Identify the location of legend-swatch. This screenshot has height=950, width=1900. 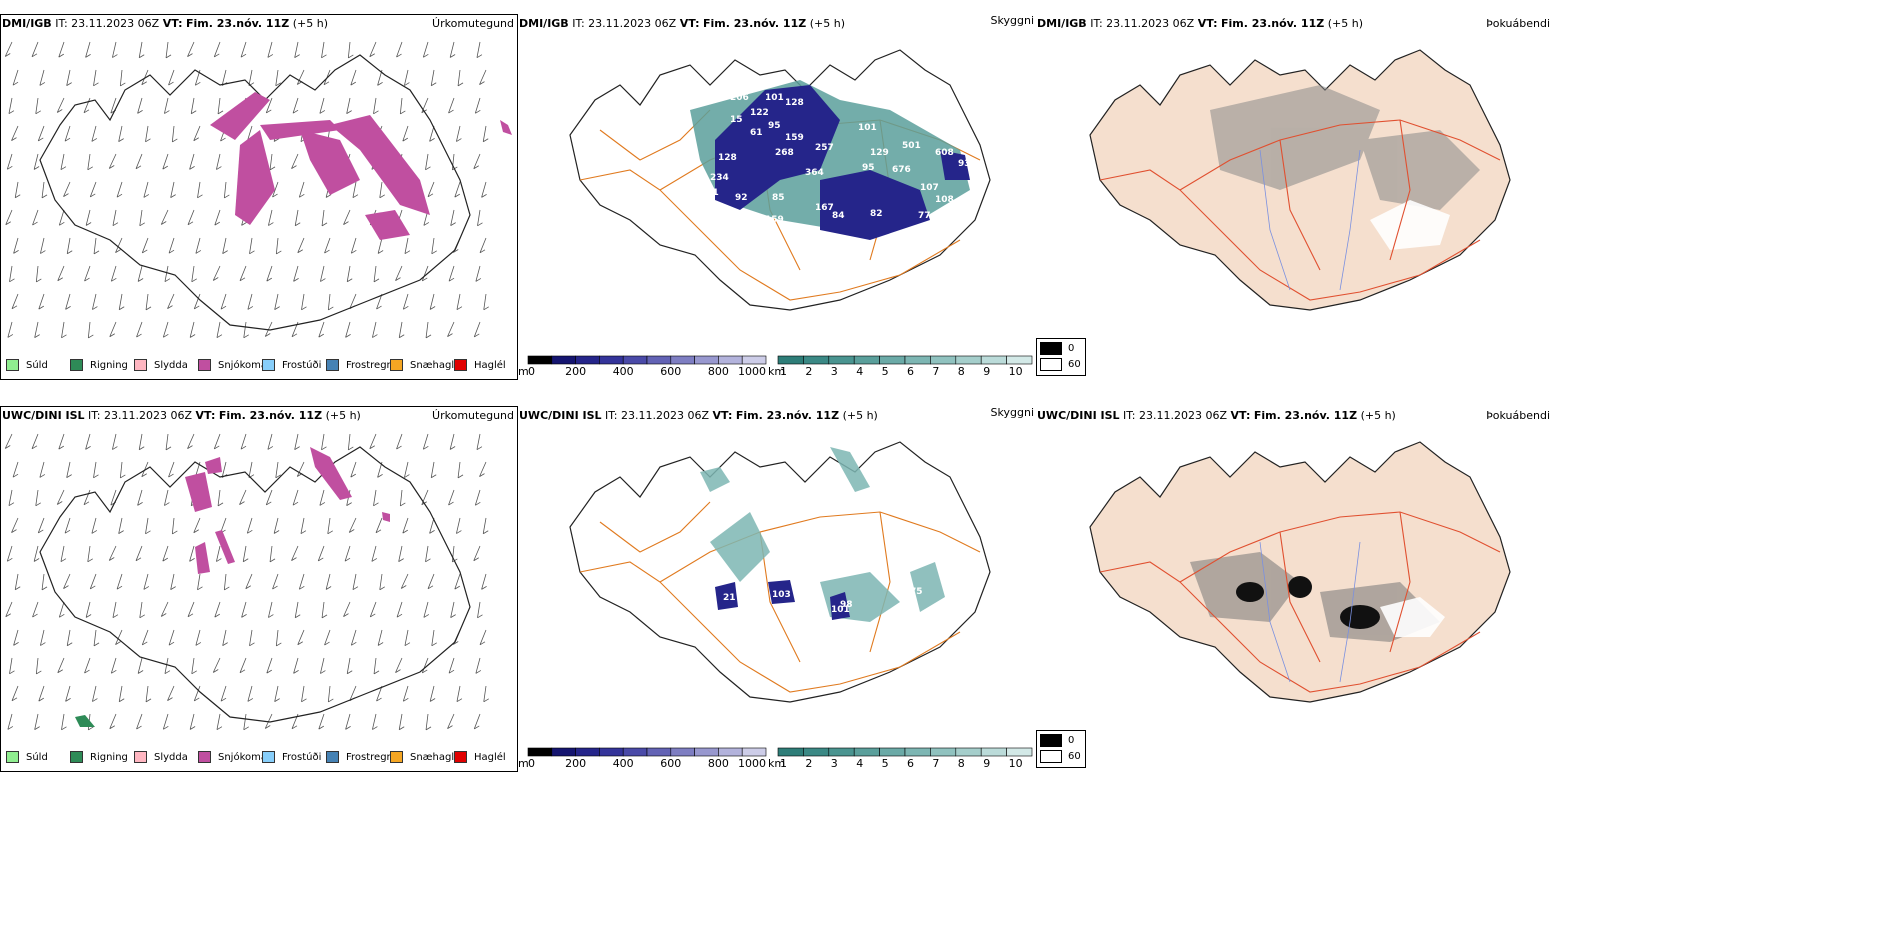
(460, 365).